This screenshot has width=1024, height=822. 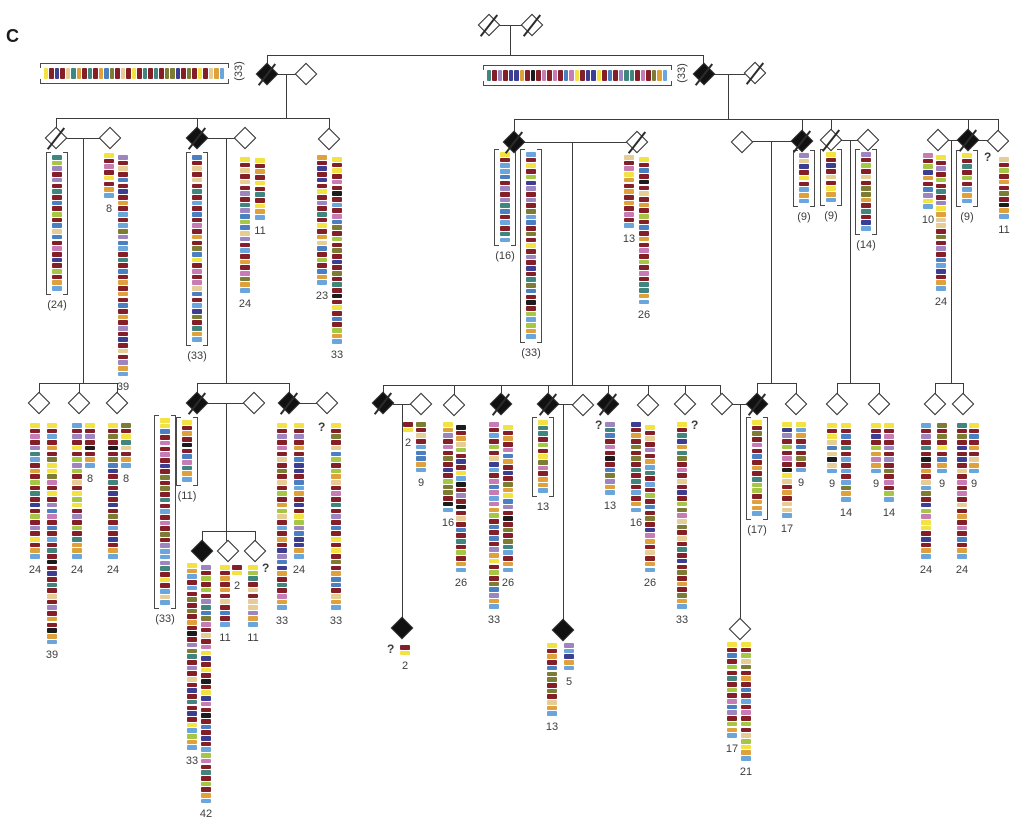 What do you see at coordinates (12, 36) in the screenshot?
I see `panel-label: C` at bounding box center [12, 36].